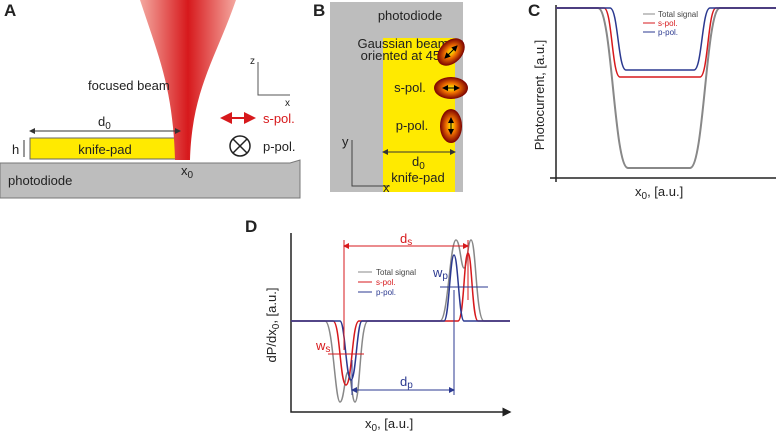 This screenshot has height=434, width=782. What do you see at coordinates (451, 52) in the screenshot?
I see `pol` at bounding box center [451, 52].